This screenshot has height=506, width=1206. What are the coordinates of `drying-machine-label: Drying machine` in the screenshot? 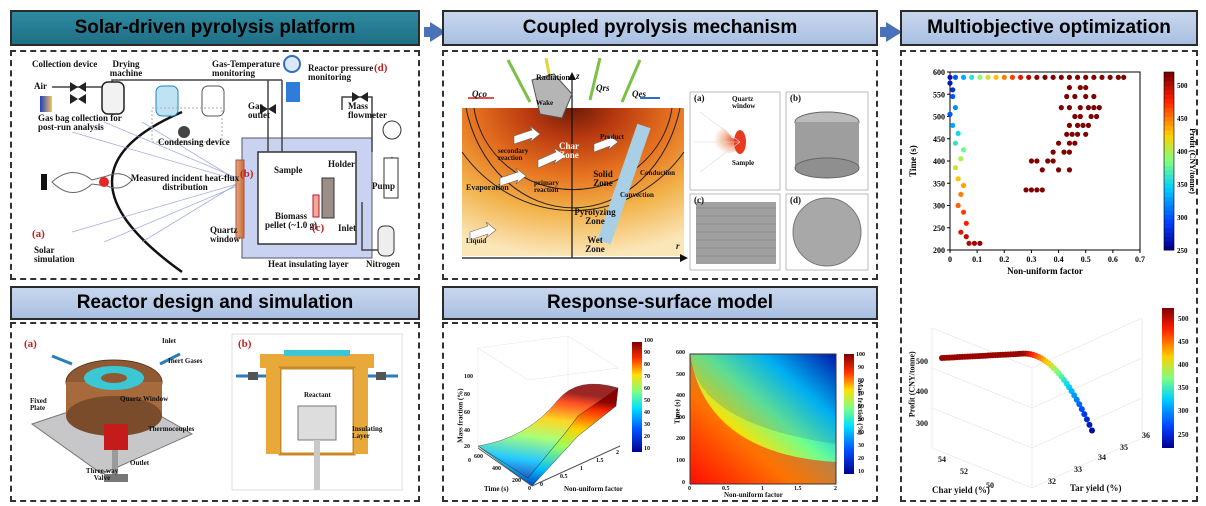 It's located at (126, 69).